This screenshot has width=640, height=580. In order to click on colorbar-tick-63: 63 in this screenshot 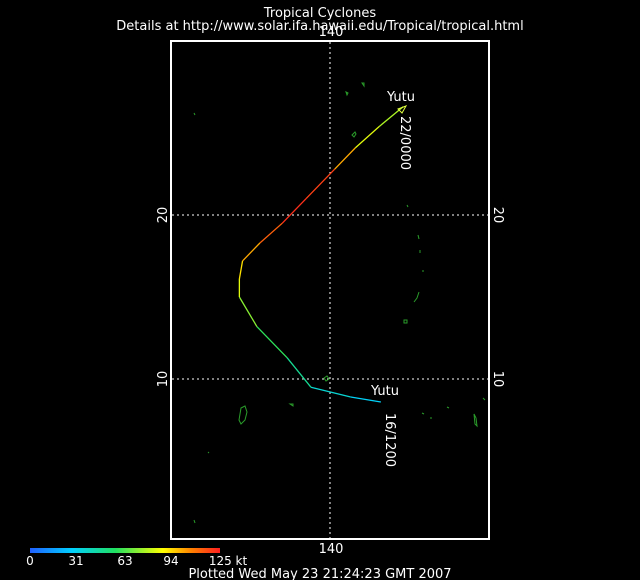, I will do `click(124, 561)`.